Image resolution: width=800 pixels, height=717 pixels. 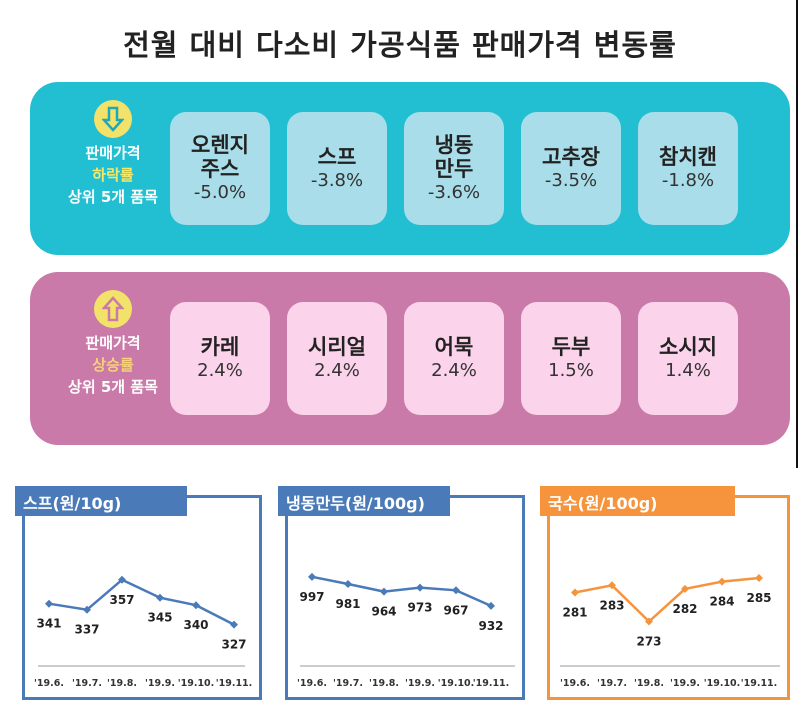 What do you see at coordinates (721, 602) in the screenshot?
I see `data-label: 284` at bounding box center [721, 602].